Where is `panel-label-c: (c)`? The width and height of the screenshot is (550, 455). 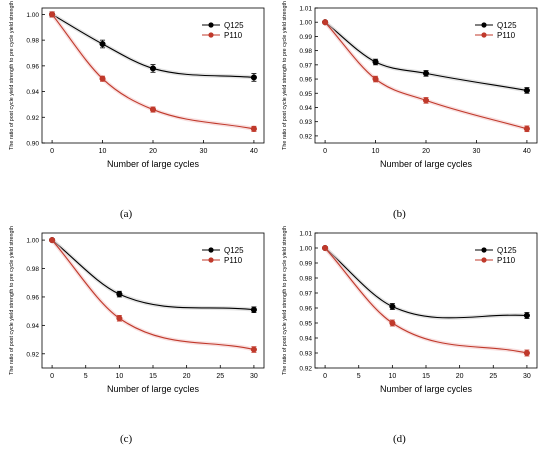
panel-label-c: (c) is located at coordinates (126, 439).